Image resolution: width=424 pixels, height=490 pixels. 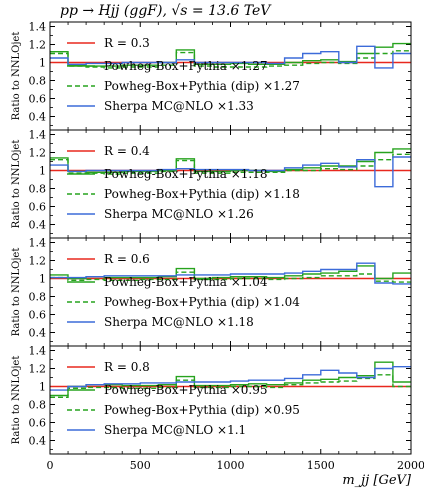 I want to click on x-tick-label: 2000, so click(x=410, y=465).